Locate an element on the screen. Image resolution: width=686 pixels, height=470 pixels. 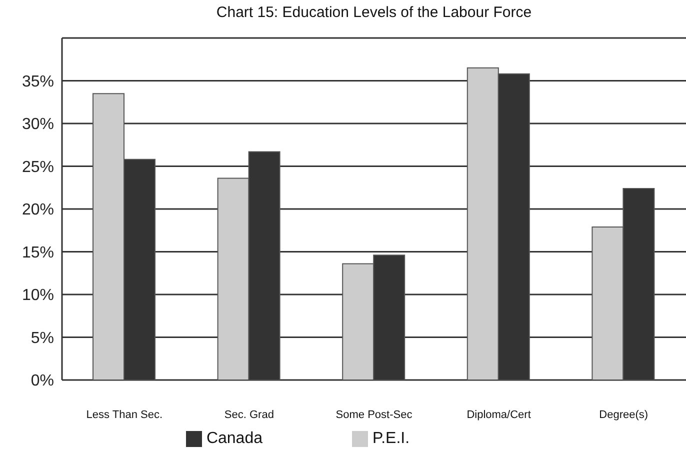
x-tick-label: Sec. Grad is located at coordinates (249, 414).